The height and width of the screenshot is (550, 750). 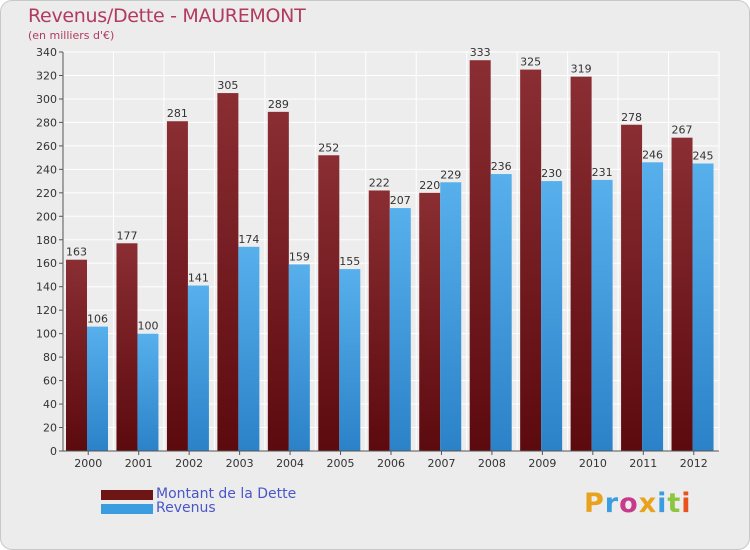 What do you see at coordinates (50, 404) in the screenshot?
I see `y-tick-label: 40` at bounding box center [50, 404].